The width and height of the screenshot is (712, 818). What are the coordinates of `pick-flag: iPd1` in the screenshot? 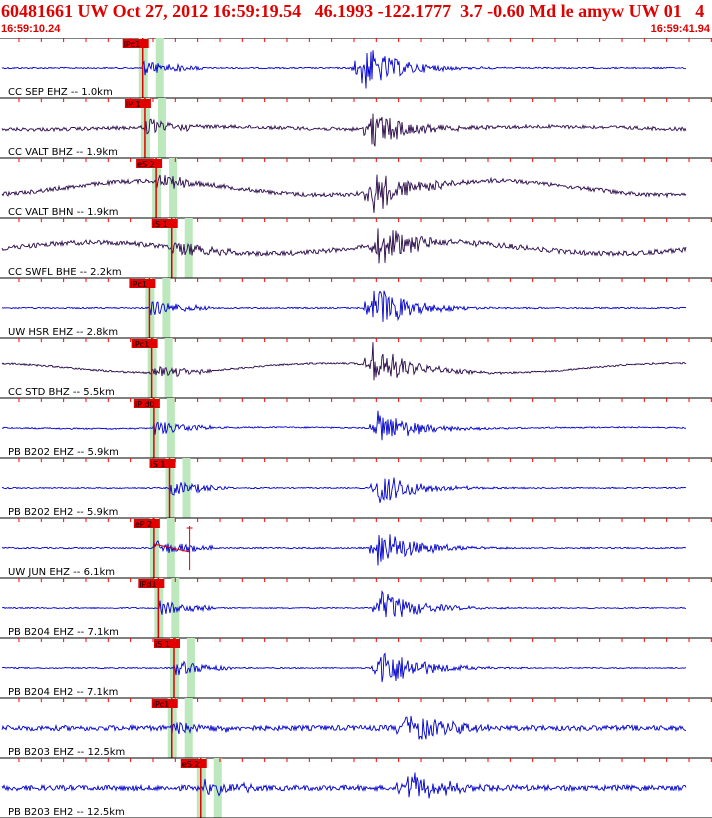 It's located at (151, 608).